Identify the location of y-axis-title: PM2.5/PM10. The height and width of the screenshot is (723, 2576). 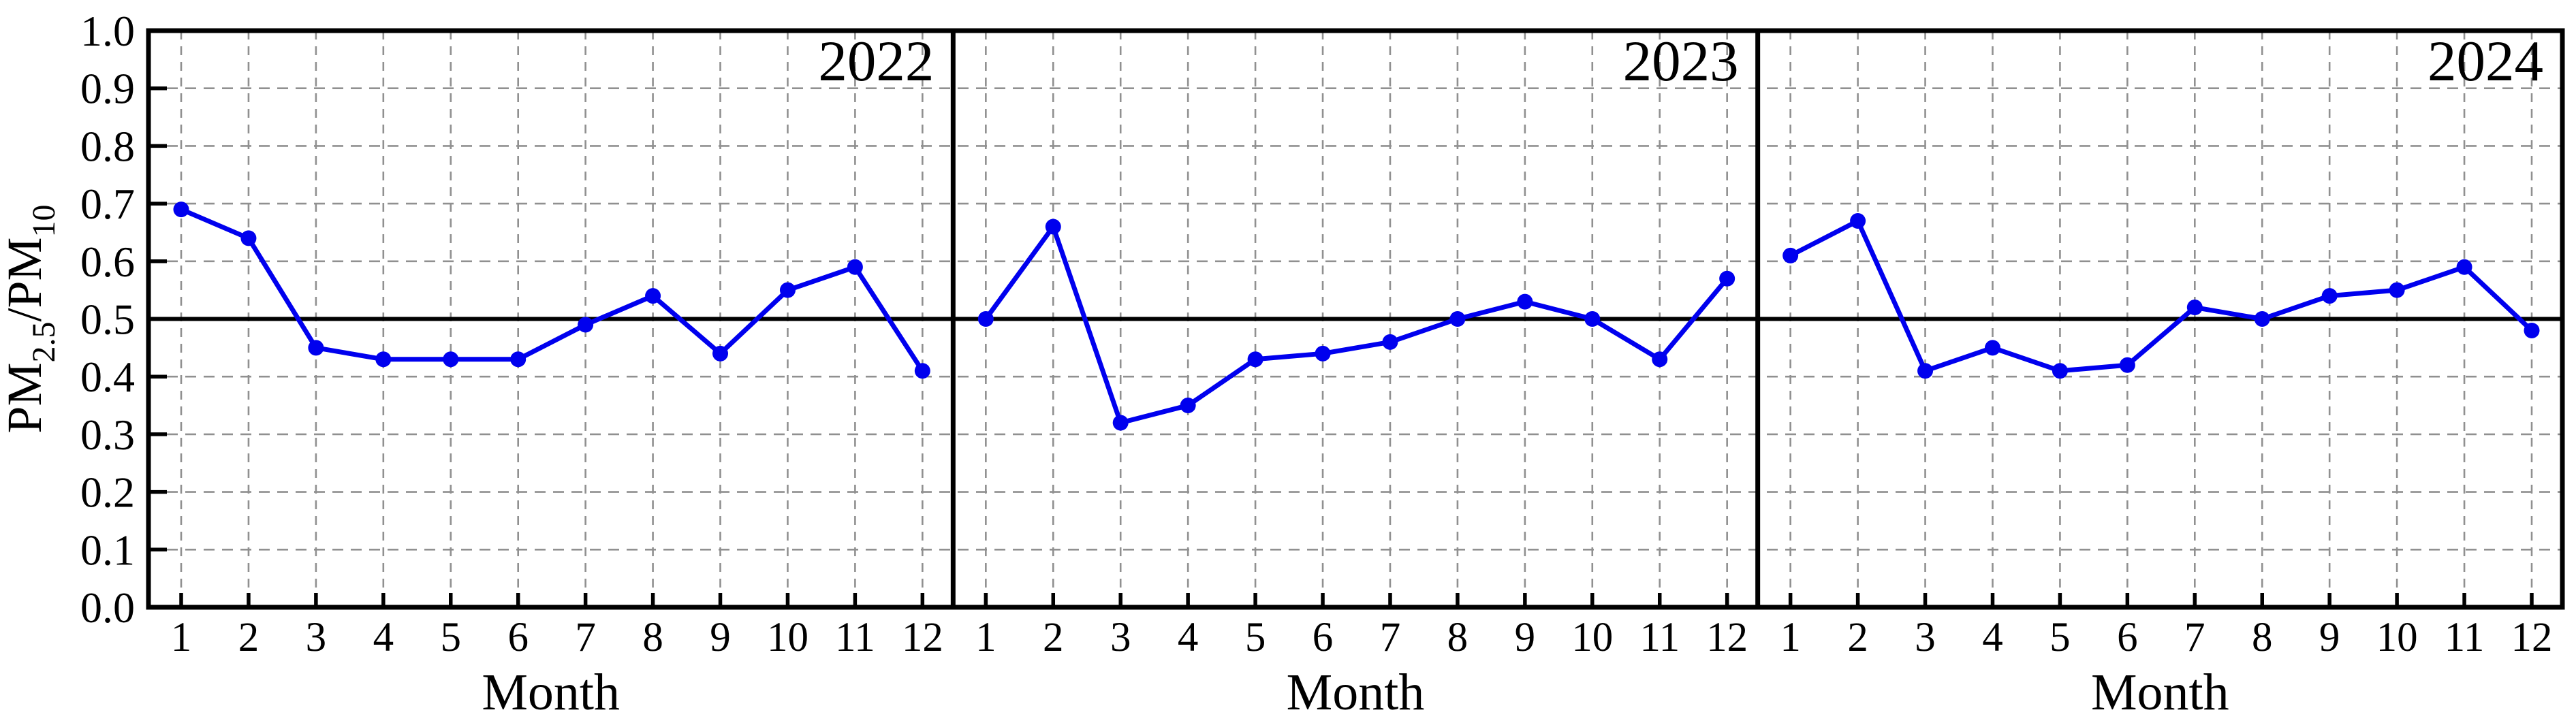
(31, 318).